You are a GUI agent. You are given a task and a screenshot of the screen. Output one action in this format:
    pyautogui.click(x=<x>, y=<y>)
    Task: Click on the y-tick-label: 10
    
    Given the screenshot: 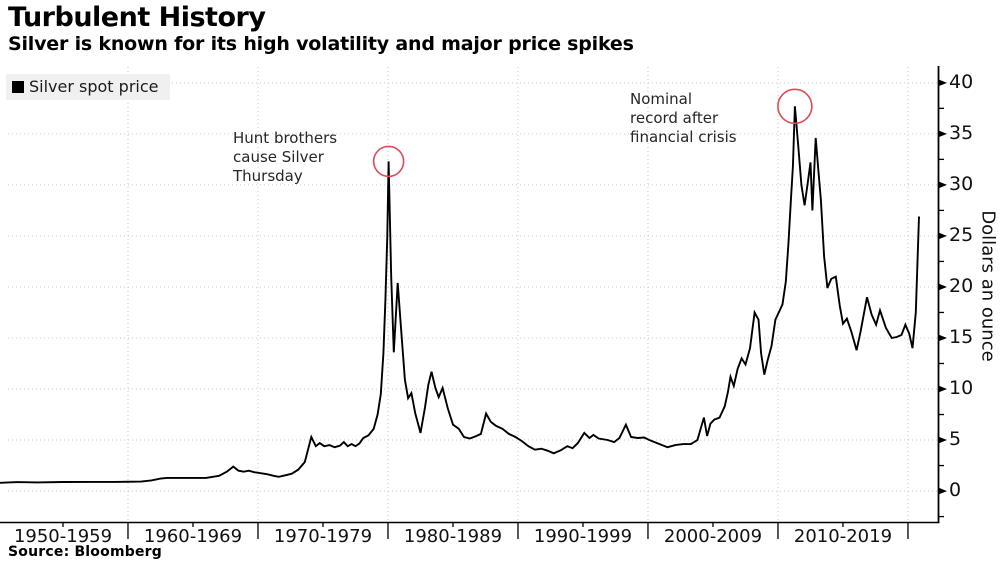 What is the action you would take?
    pyautogui.click(x=961, y=388)
    